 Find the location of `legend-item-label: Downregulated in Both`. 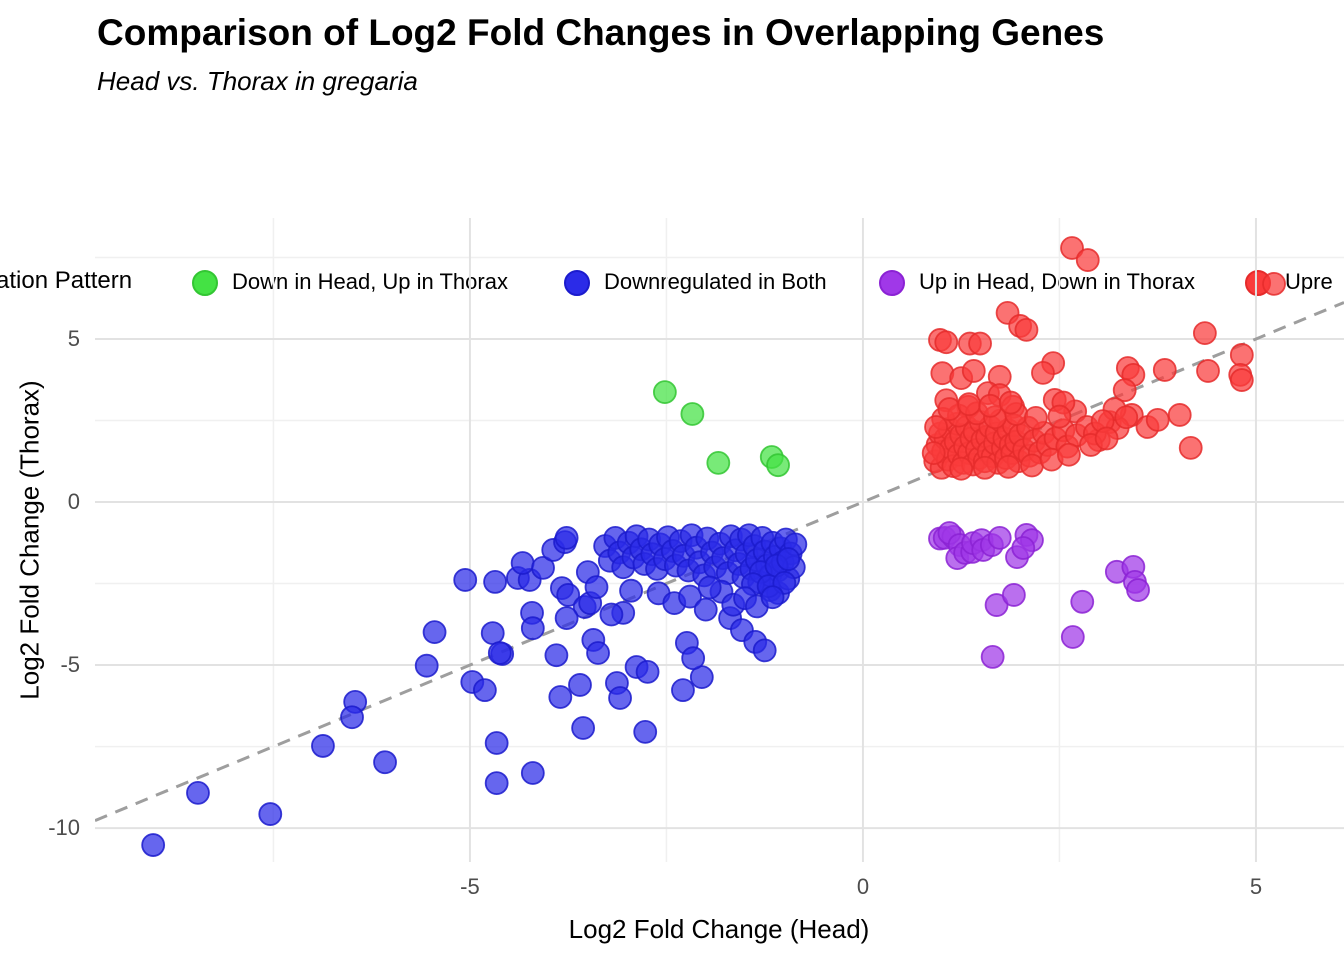

legend-item-label: Downregulated in Both is located at coordinates (715, 281).